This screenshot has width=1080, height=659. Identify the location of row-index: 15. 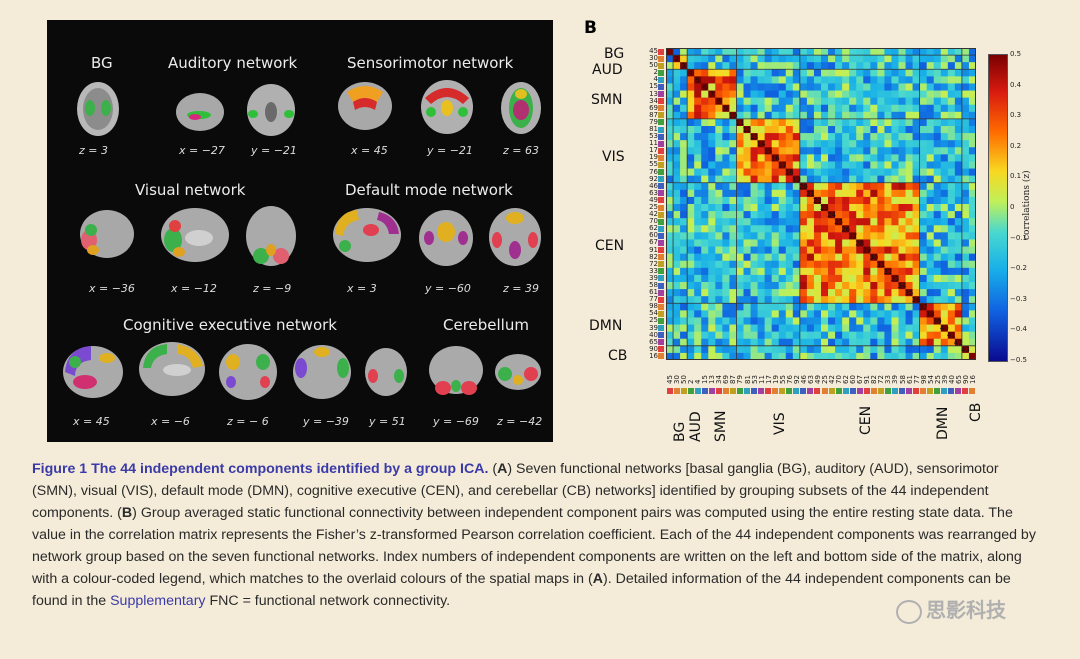
(653, 86).